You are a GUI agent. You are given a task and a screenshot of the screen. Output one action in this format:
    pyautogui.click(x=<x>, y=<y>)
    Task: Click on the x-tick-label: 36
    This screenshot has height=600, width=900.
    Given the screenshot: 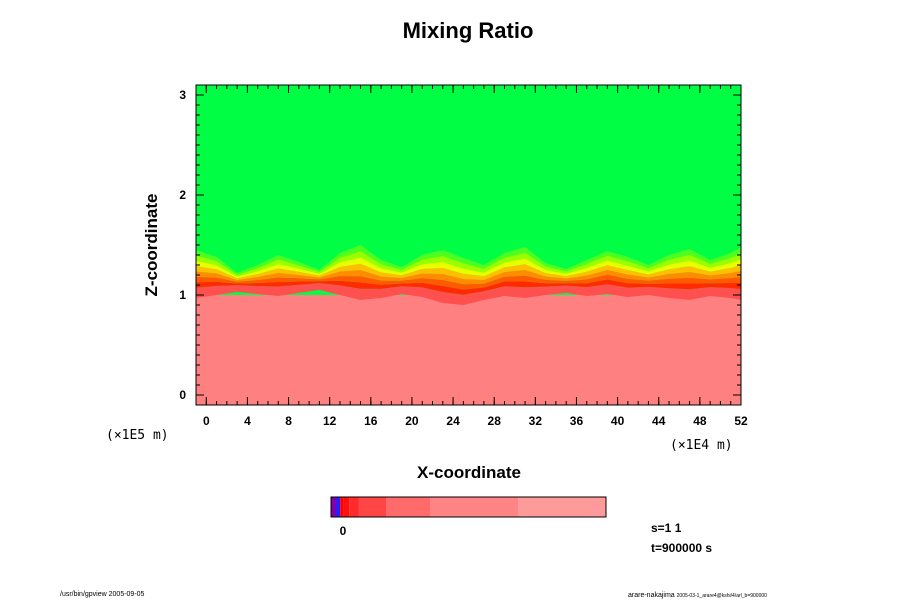 What is the action you would take?
    pyautogui.click(x=577, y=421)
    